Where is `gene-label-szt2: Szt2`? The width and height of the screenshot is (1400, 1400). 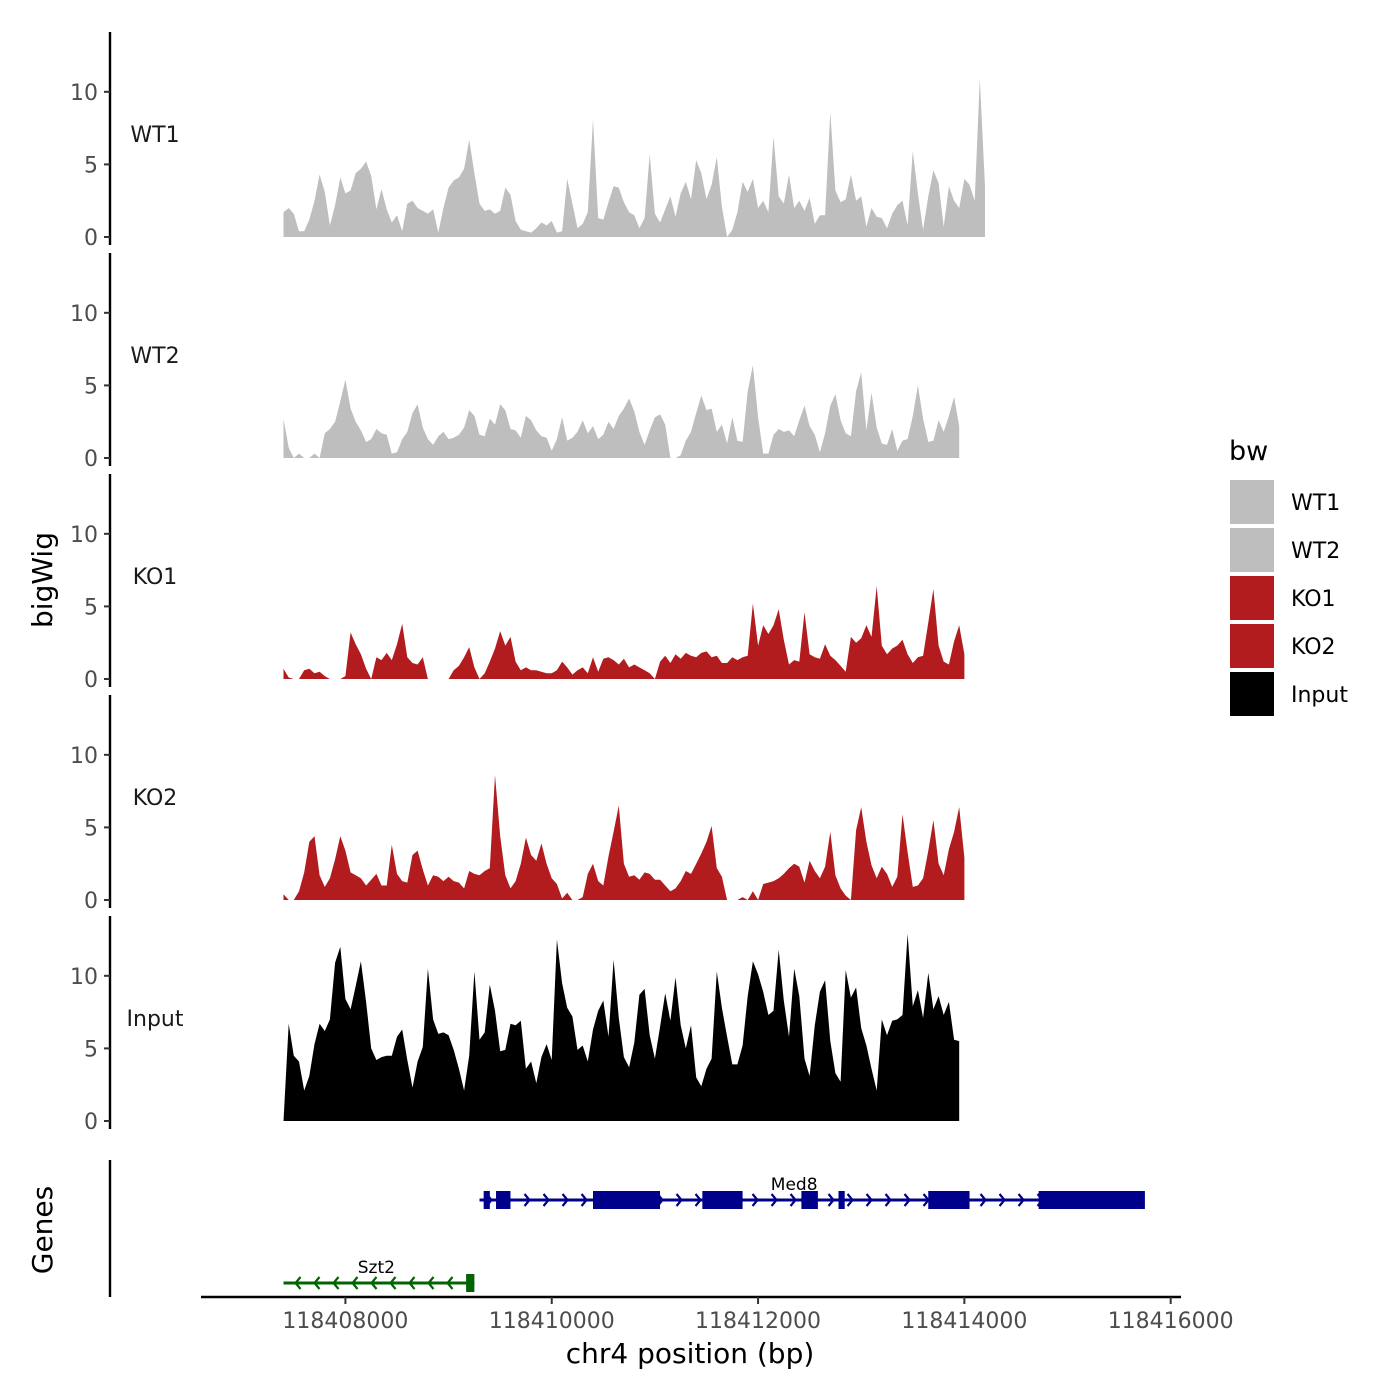
gene-label-szt2: Szt2 is located at coordinates (376, 1268).